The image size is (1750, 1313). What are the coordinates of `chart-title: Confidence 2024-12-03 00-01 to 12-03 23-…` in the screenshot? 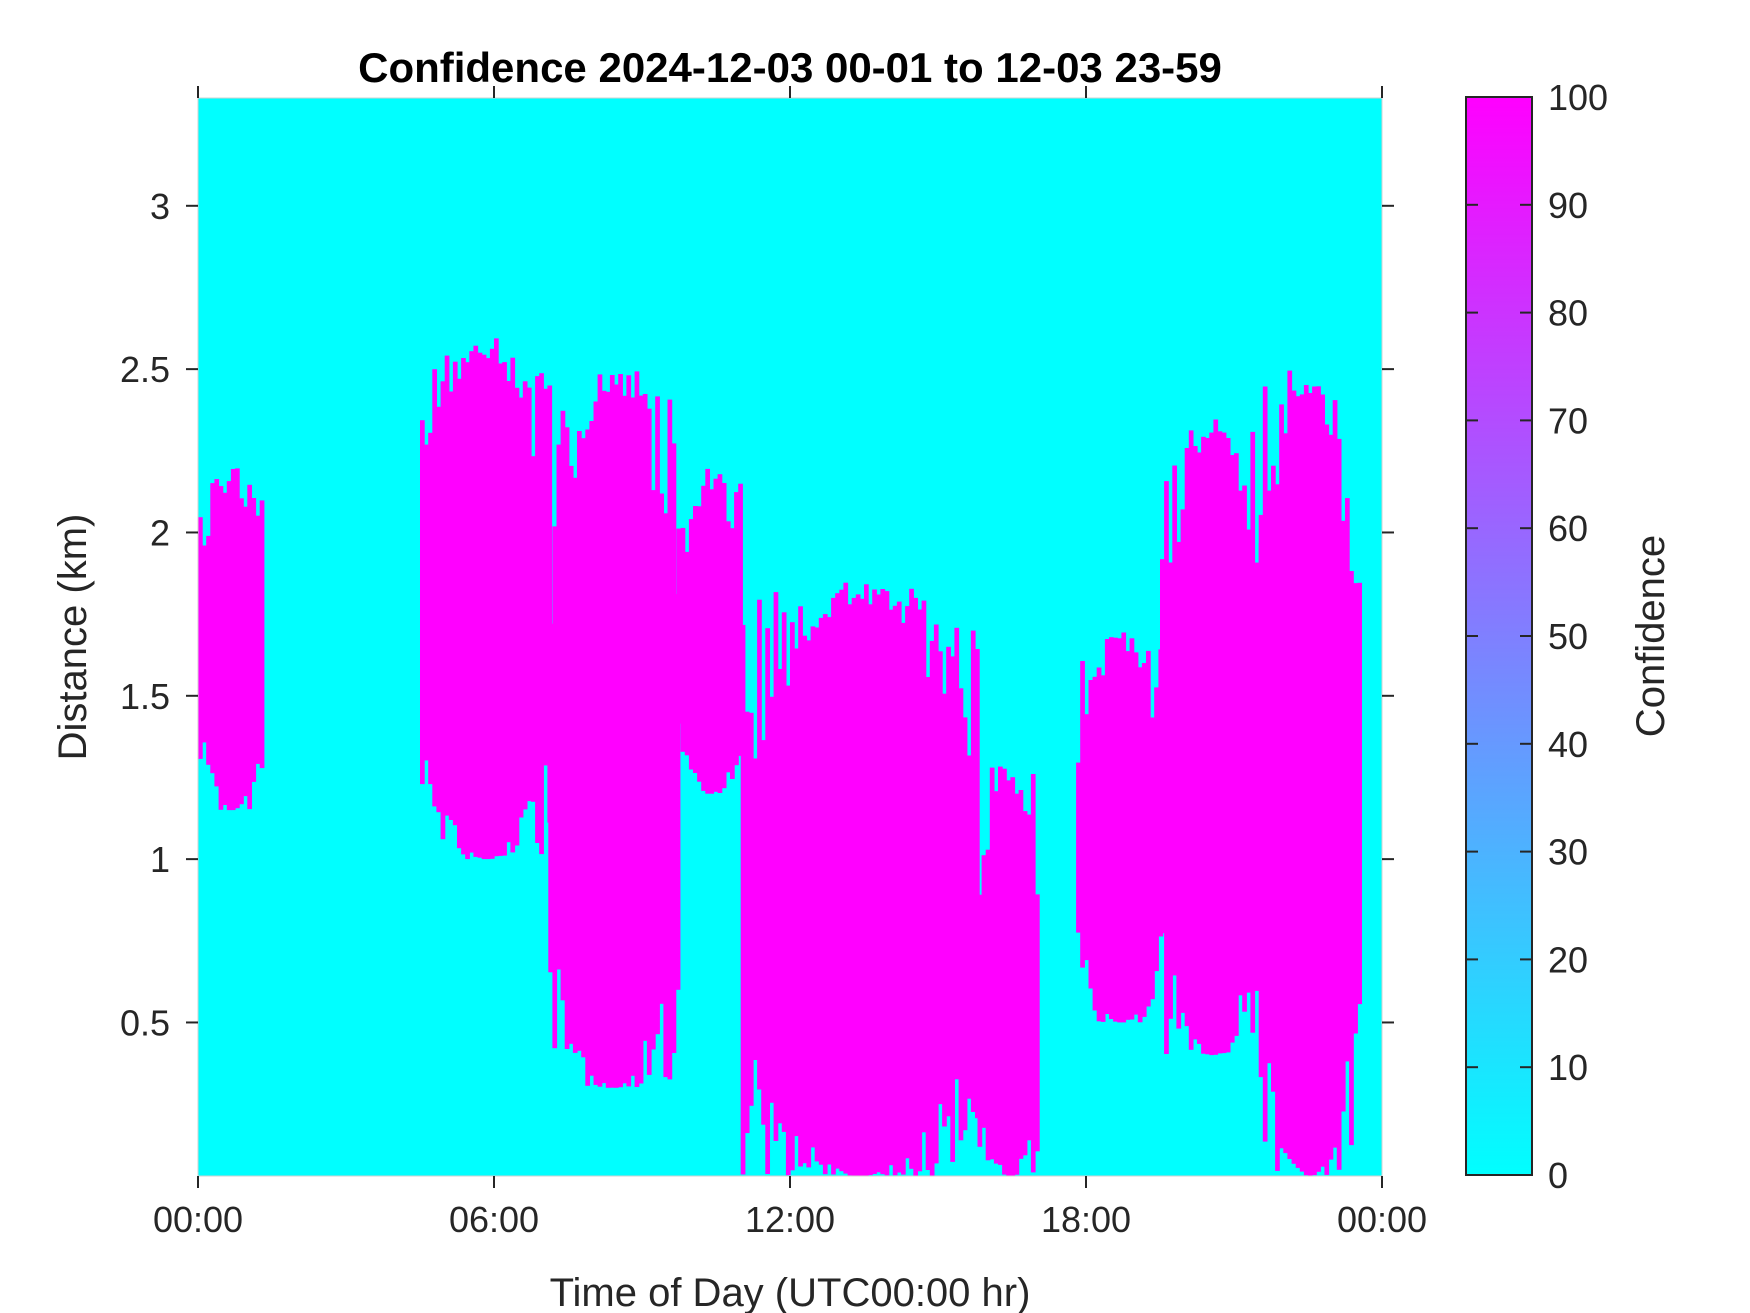 It's located at (790, 67).